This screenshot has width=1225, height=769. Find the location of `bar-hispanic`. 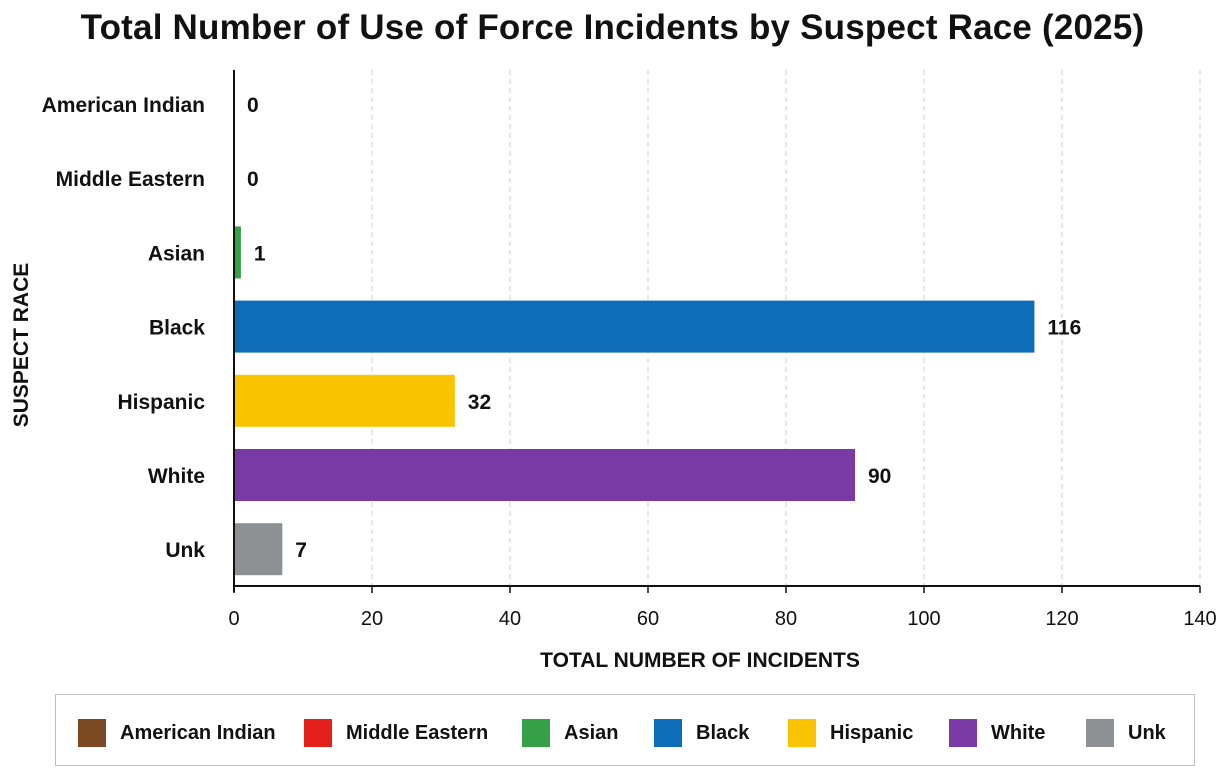

bar-hispanic is located at coordinates (344, 400).